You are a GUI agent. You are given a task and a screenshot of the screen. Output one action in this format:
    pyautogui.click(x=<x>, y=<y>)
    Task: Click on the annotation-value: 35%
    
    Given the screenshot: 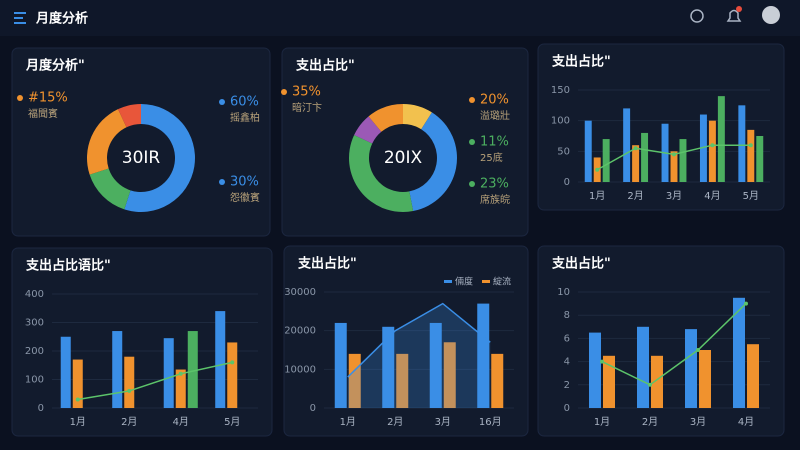 What is the action you would take?
    pyautogui.click(x=306, y=92)
    